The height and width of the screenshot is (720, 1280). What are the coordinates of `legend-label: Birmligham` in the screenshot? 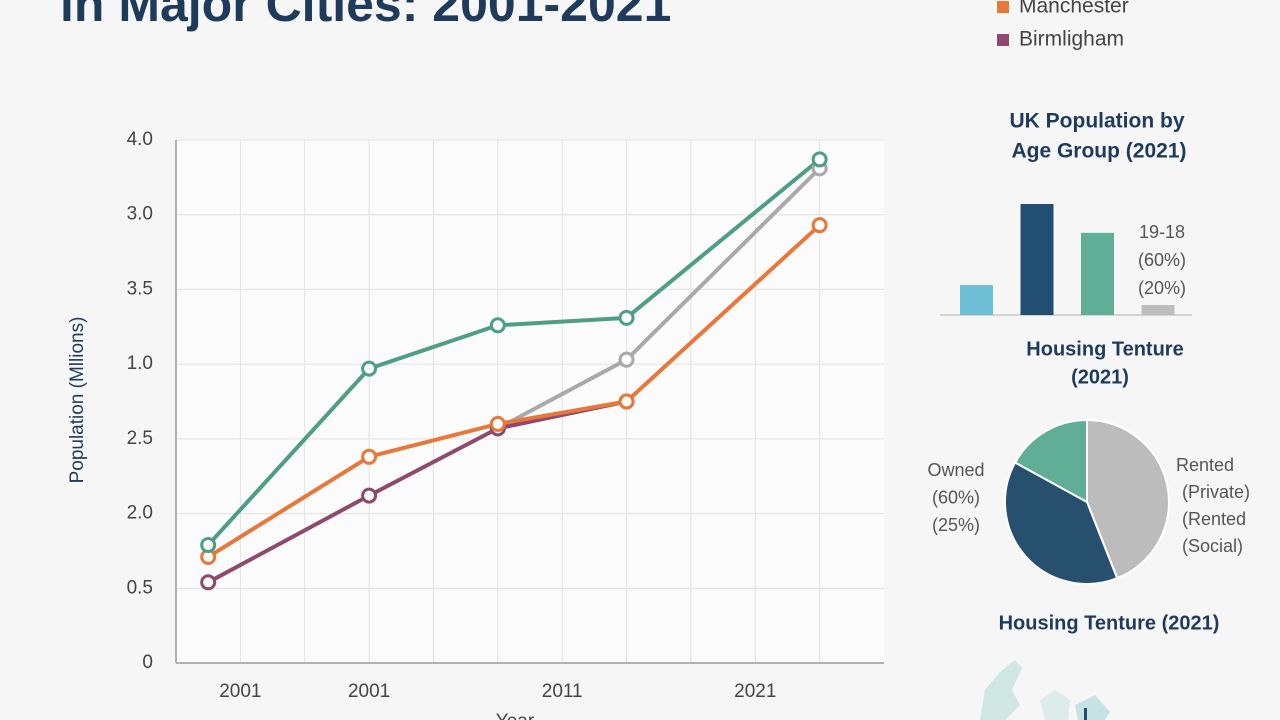 It's located at (1071, 39).